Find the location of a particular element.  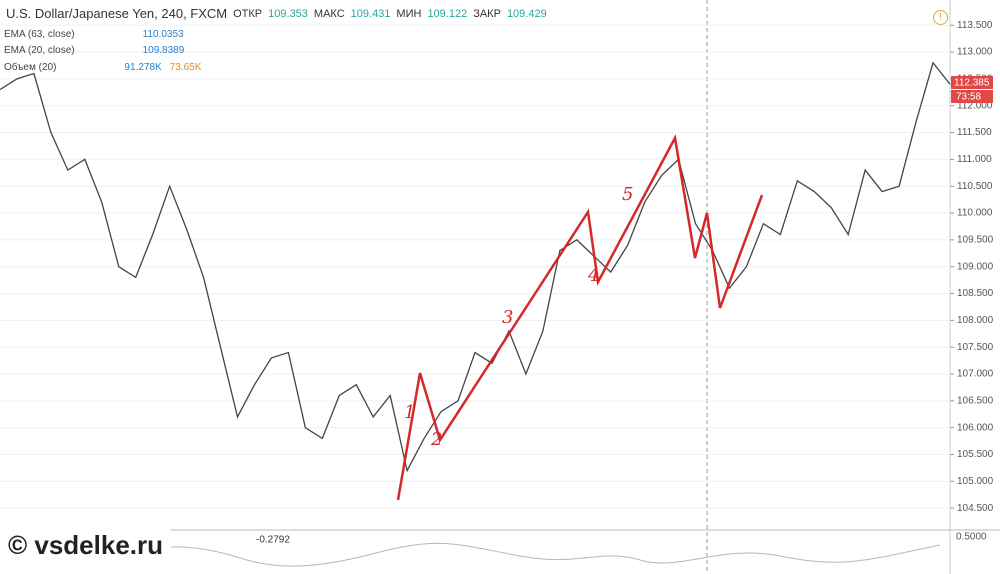

wave-label: 5 is located at coordinates (627, 194).